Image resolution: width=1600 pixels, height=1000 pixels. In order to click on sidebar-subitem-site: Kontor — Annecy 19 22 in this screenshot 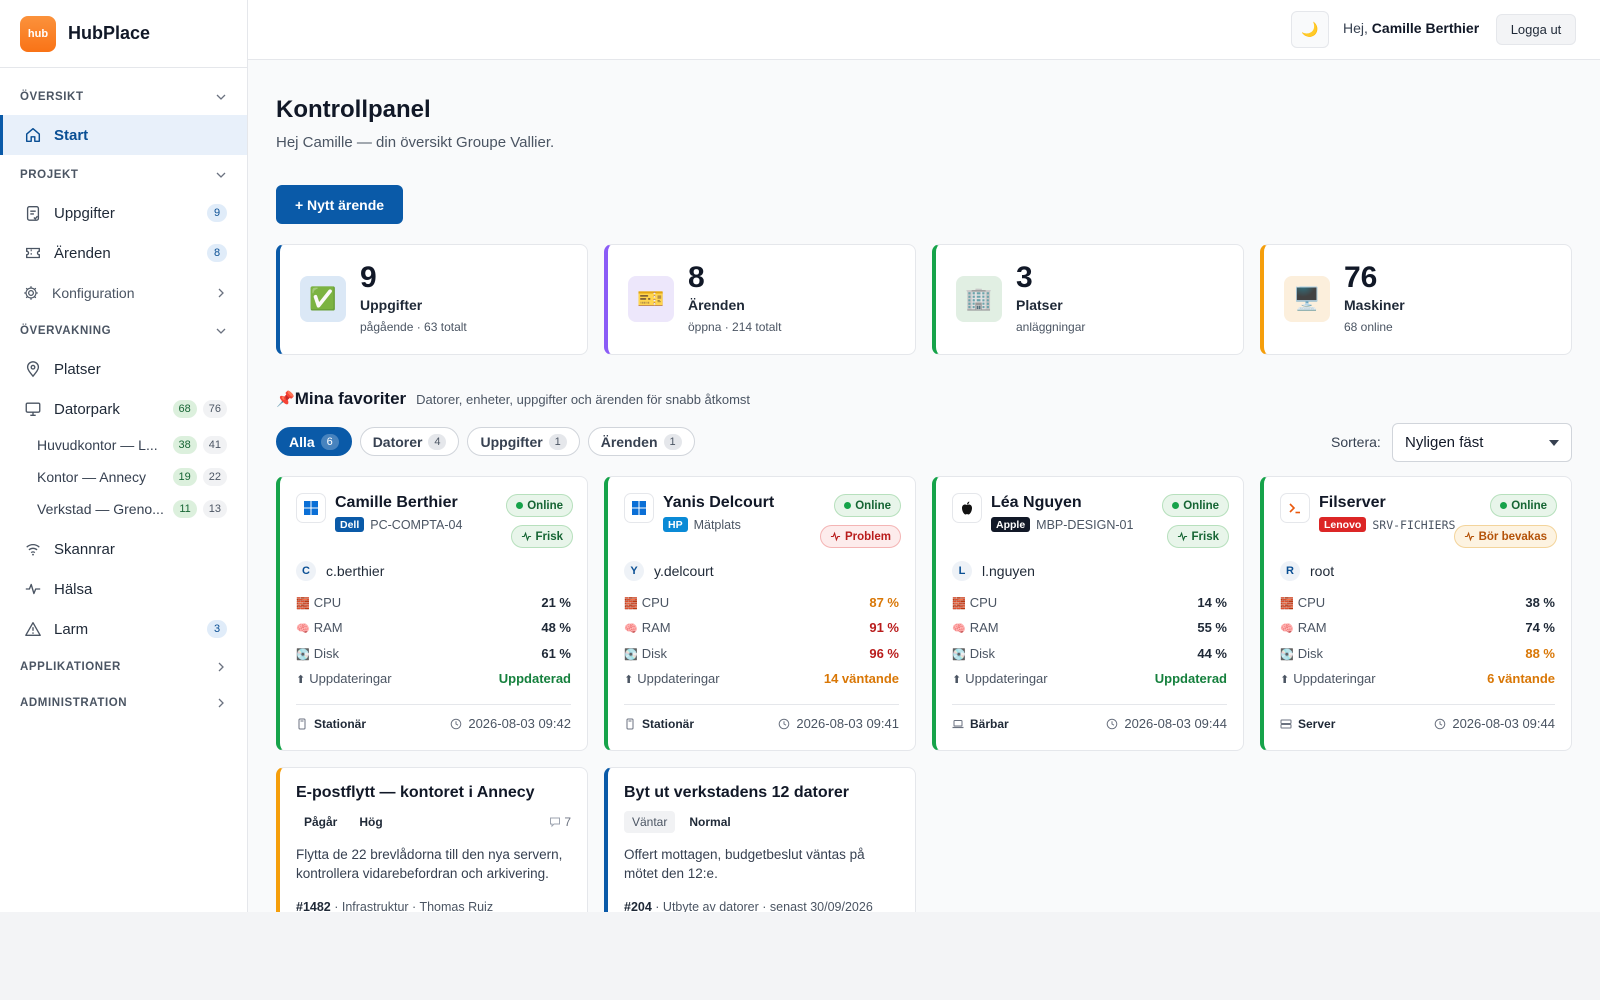, I will do `click(123, 477)`.